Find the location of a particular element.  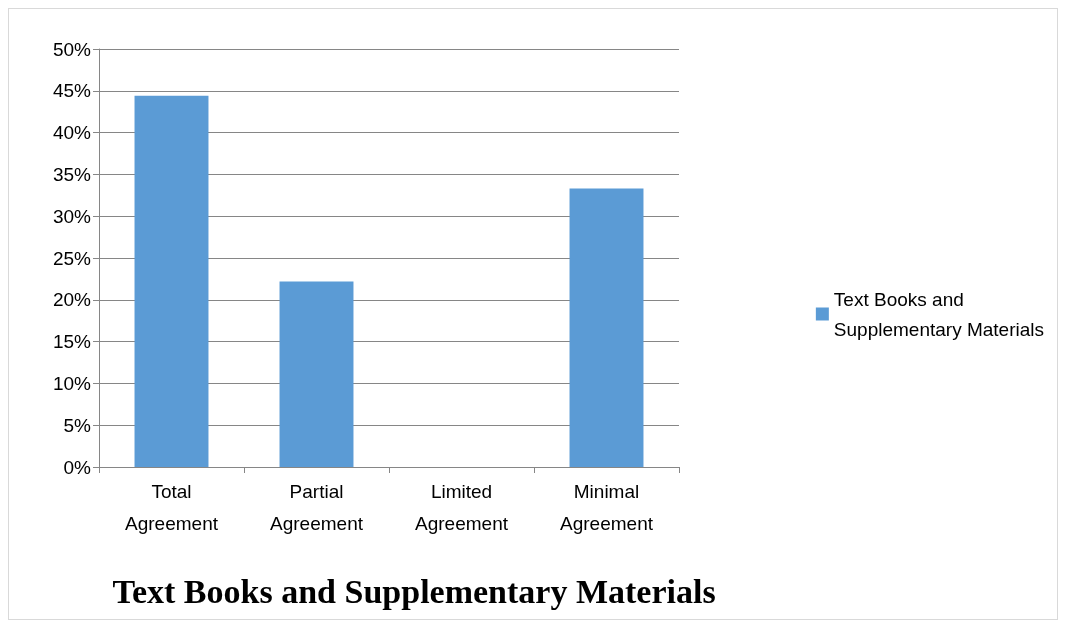

y-tick-label: 45% is located at coordinates (72, 91).